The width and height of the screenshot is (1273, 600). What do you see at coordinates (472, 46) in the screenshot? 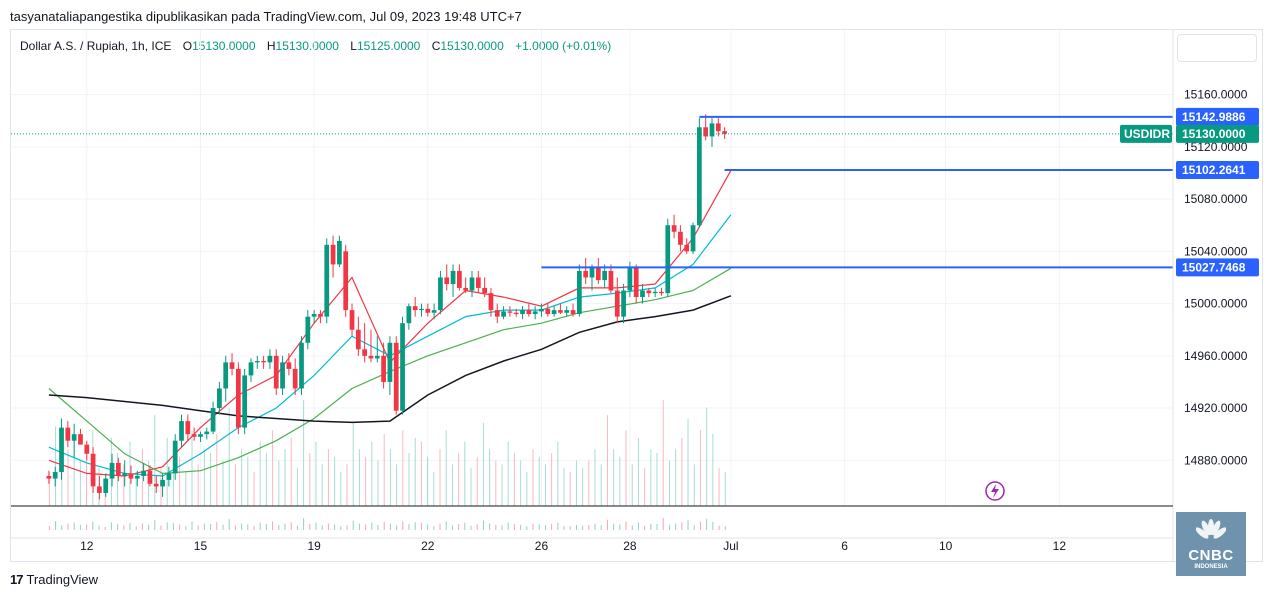
I see `legend-close-value: 15130.0000` at bounding box center [472, 46].